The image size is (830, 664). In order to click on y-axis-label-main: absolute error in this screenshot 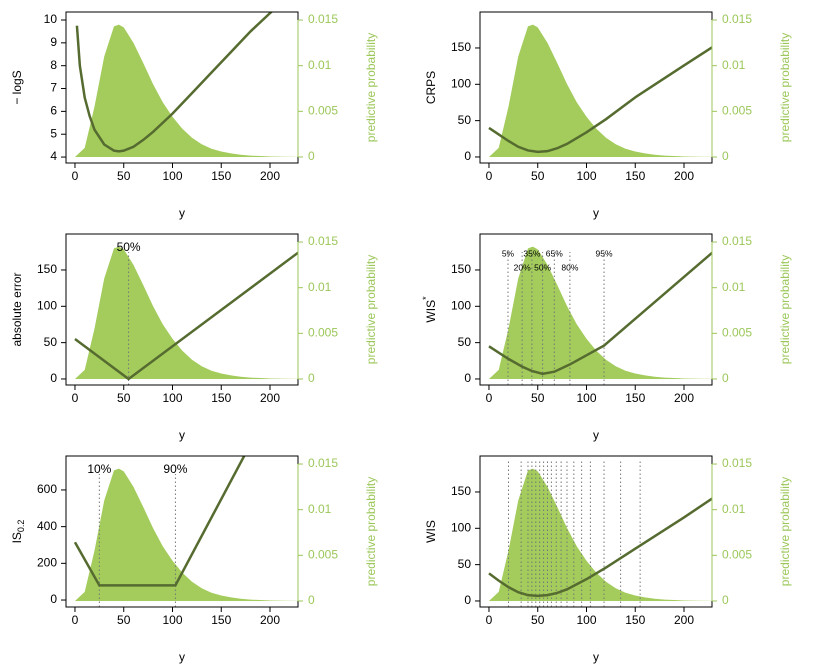, I will do `click(17, 309)`.